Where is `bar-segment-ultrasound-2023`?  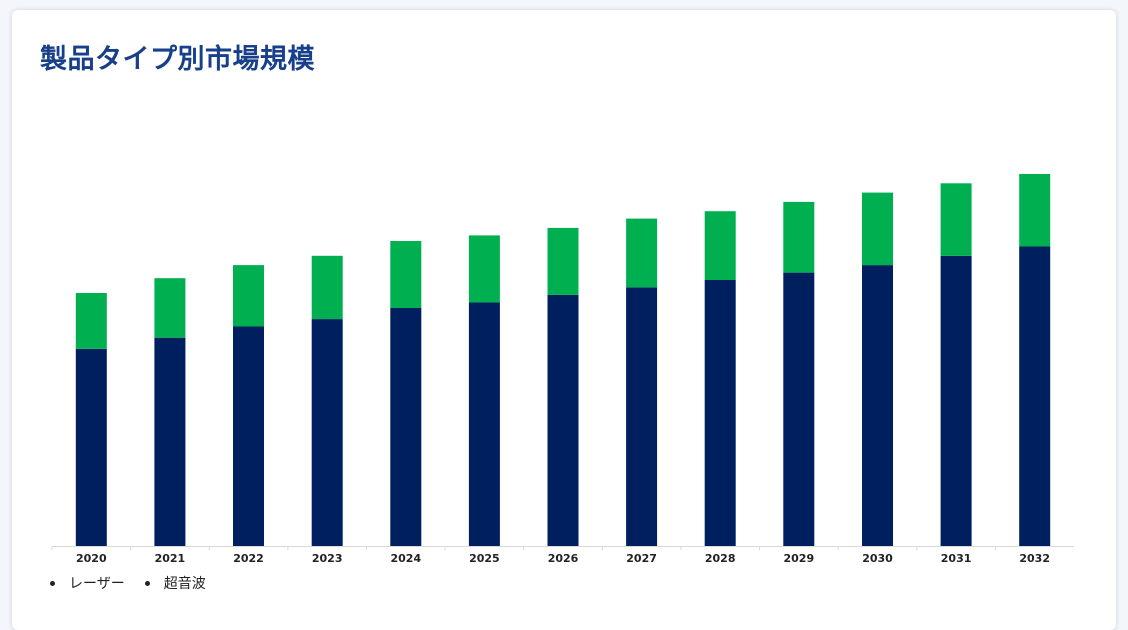 bar-segment-ultrasound-2023 is located at coordinates (327, 287).